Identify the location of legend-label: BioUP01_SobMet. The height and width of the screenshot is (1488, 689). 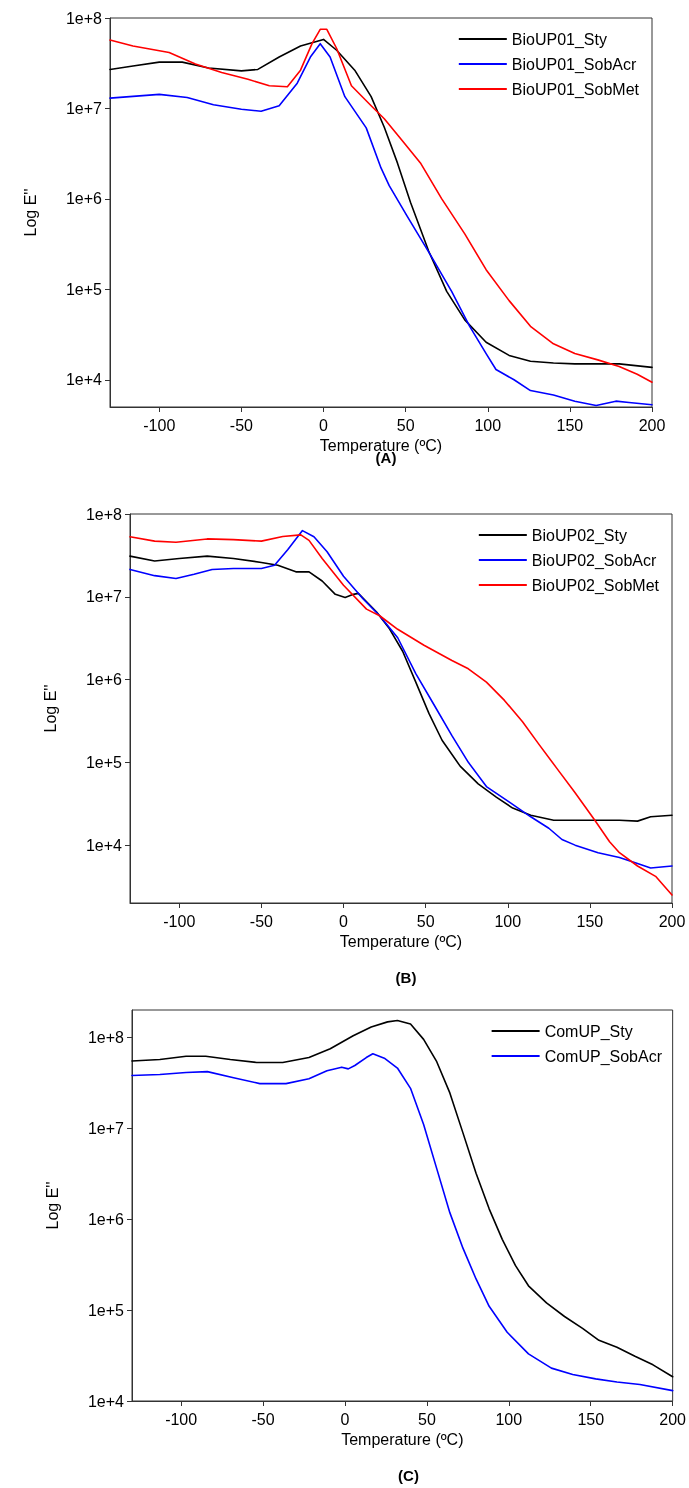
(575, 89).